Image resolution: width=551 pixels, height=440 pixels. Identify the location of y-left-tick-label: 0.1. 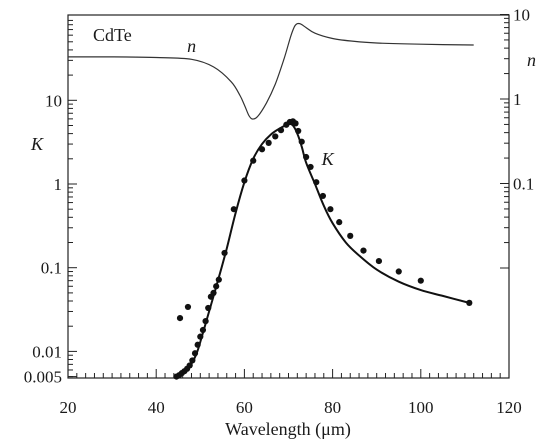
(51, 268).